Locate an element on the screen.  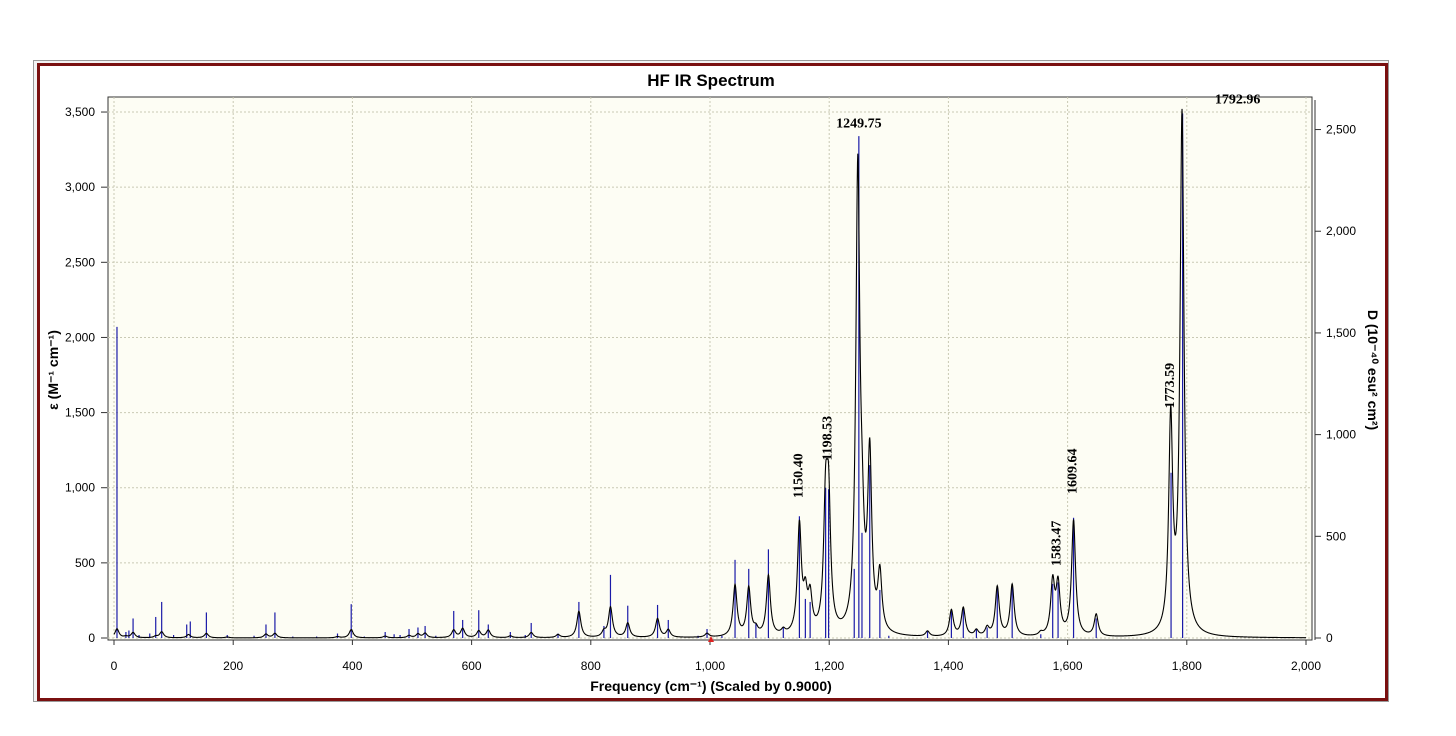
x-tick-label: 200 is located at coordinates (233, 666).